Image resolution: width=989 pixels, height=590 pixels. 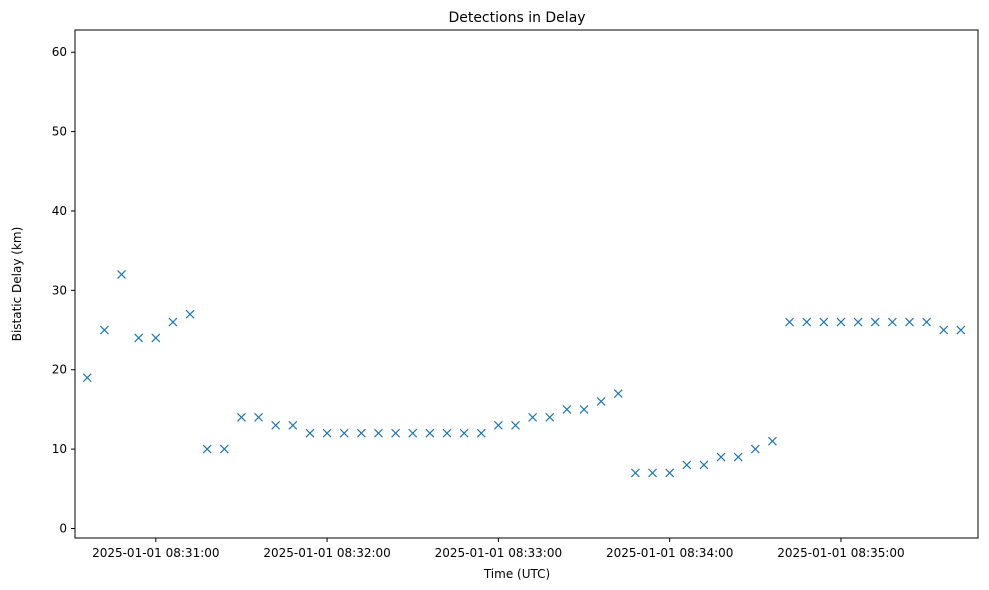 I want to click on y-tick-label: 60, so click(x=59, y=52).